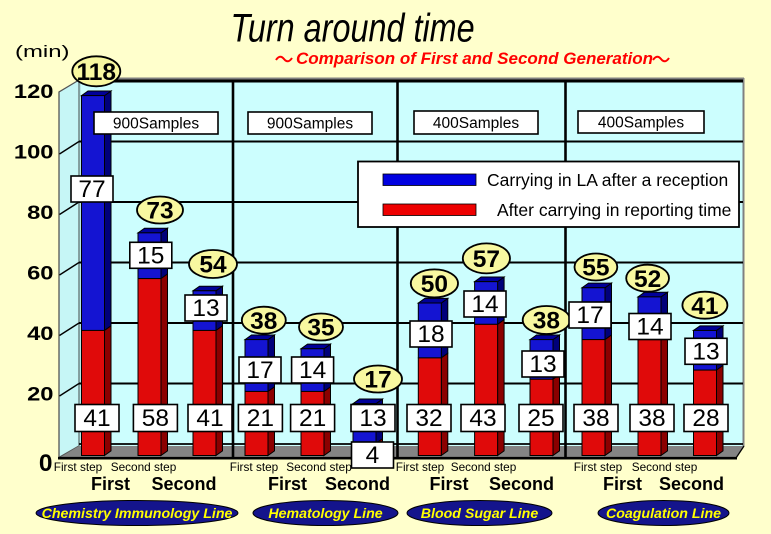 The height and width of the screenshot is (534, 771). I want to click on svg-text: 118, so click(97, 72).